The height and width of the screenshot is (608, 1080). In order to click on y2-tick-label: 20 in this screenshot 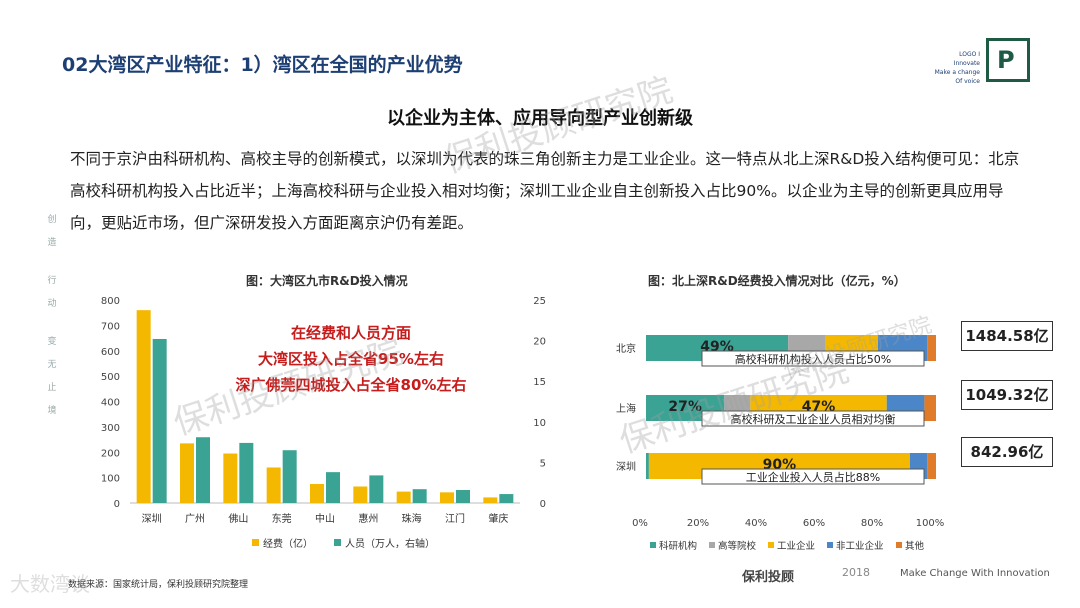, I will do `click(539, 342)`.